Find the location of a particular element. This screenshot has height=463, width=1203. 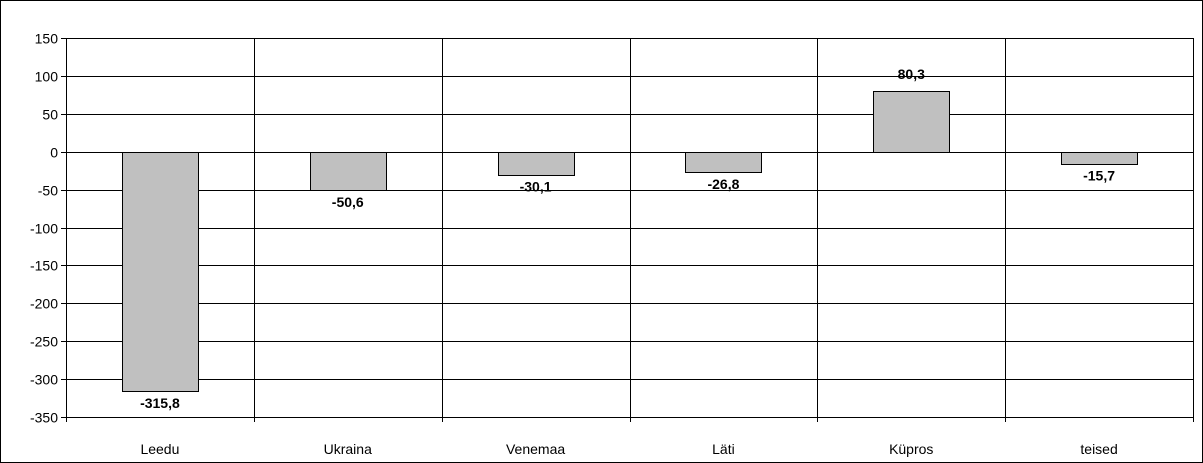

bar-küpros is located at coordinates (911, 122).